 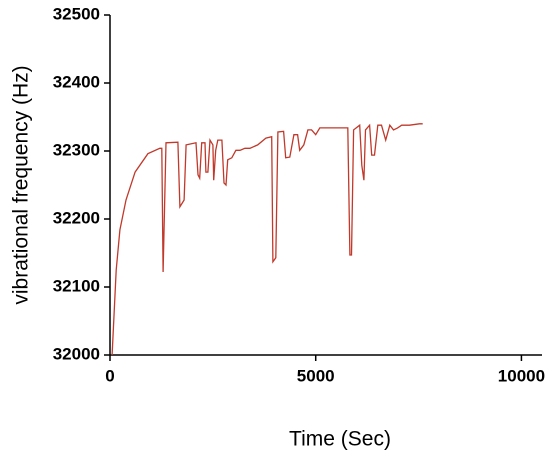 What do you see at coordinates (76, 13) in the screenshot?
I see `y-tick-label: 32500` at bounding box center [76, 13].